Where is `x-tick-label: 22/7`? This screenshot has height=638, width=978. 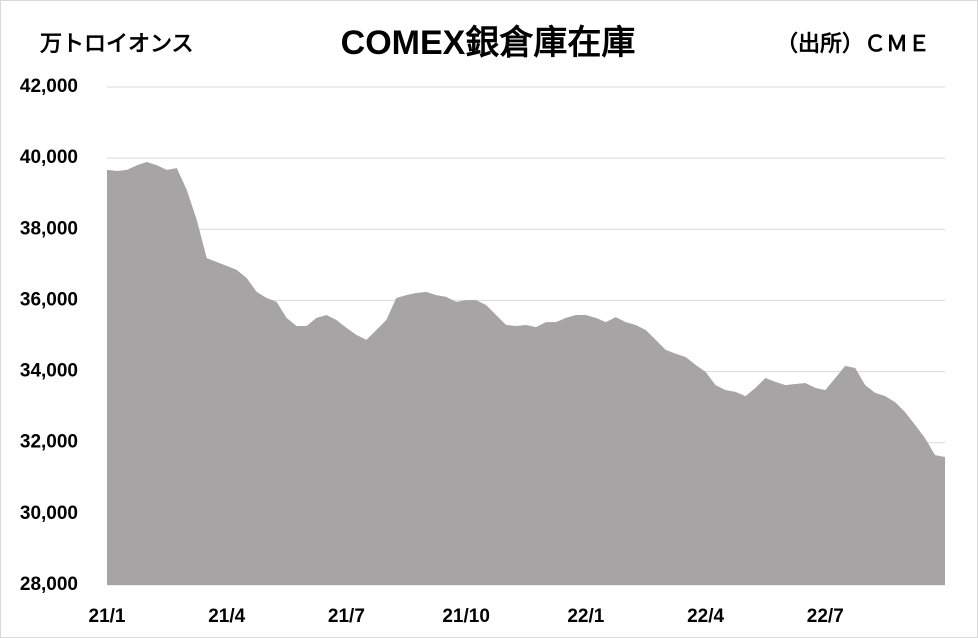
x-tick-label: 22/7 is located at coordinates (825, 616).